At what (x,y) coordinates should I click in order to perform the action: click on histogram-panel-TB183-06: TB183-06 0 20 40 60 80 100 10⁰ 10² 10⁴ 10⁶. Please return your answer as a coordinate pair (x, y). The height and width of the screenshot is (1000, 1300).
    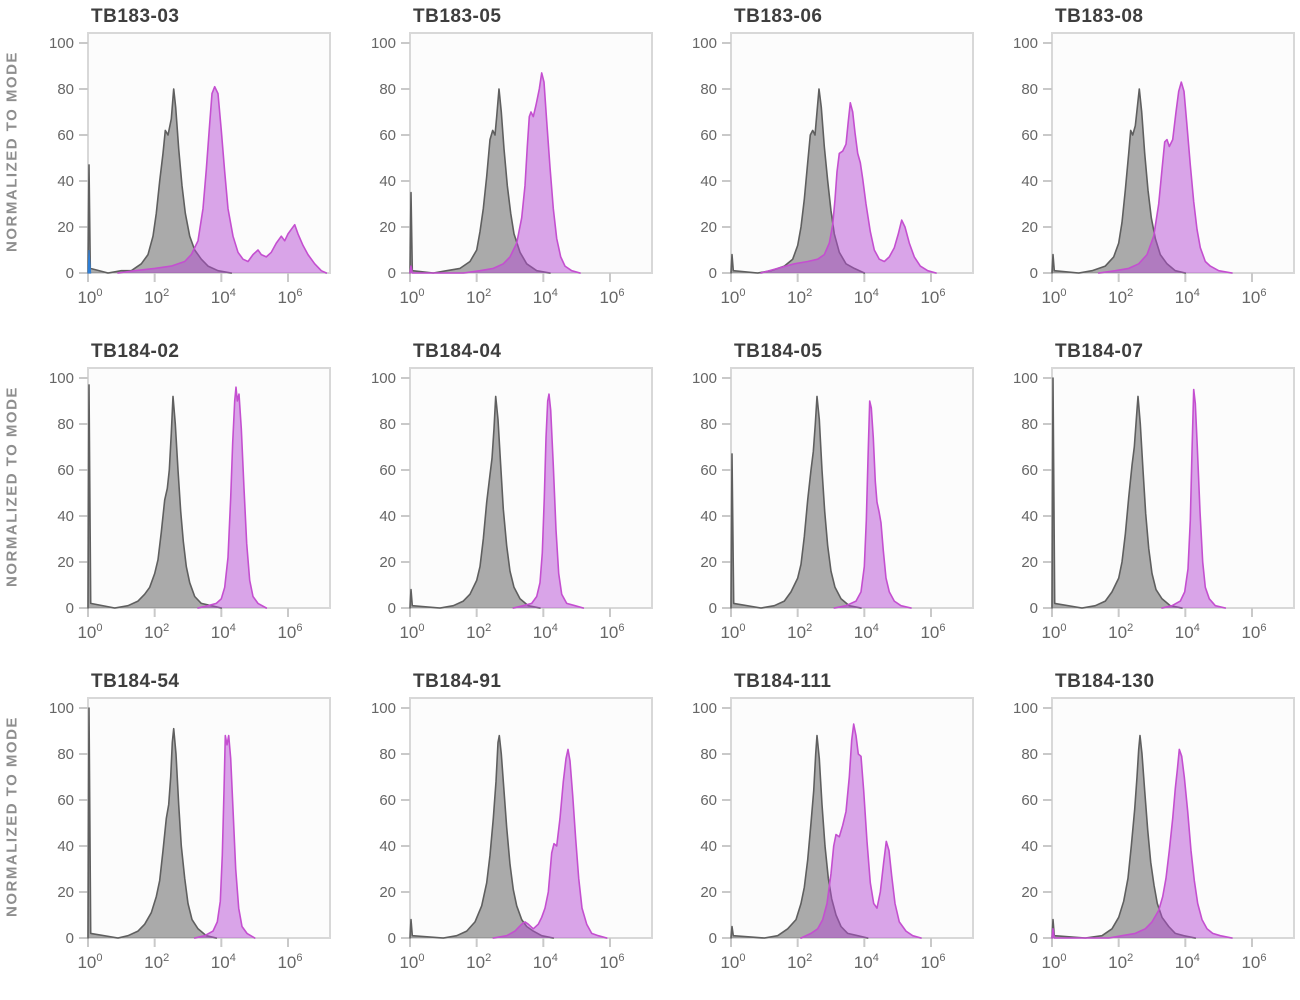
    Looking at the image, I should click on (833, 156).